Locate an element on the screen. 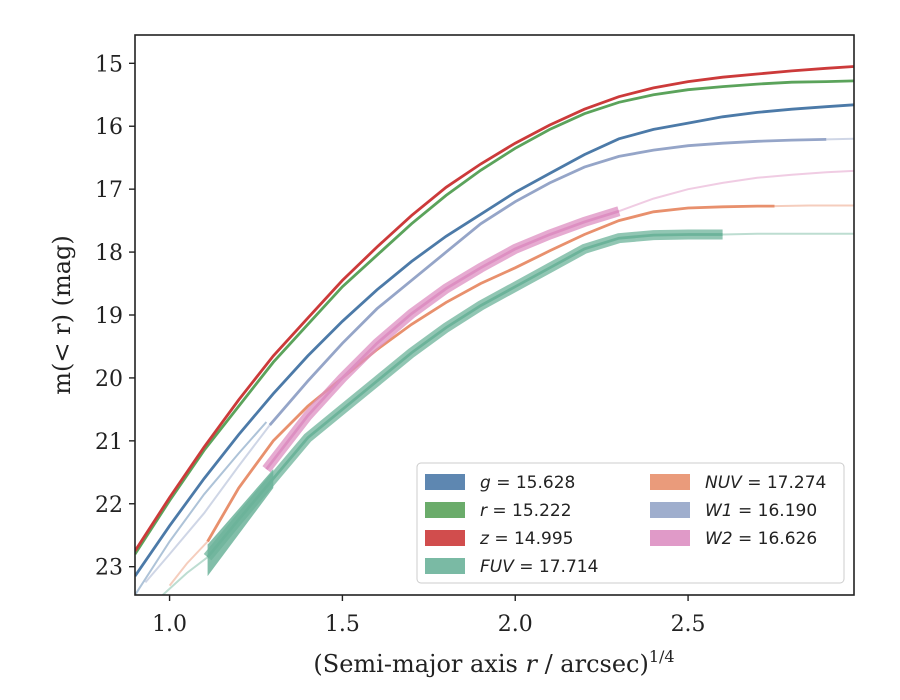  y-tick-label: 18 is located at coordinates (109, 253).